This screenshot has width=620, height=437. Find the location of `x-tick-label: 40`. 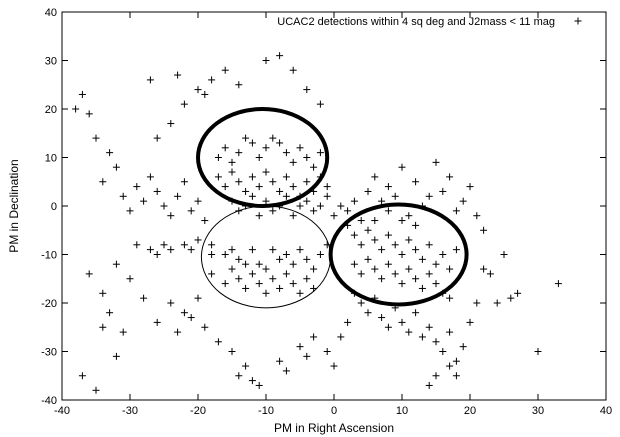

x-tick-label: 40 is located at coordinates (606, 411).